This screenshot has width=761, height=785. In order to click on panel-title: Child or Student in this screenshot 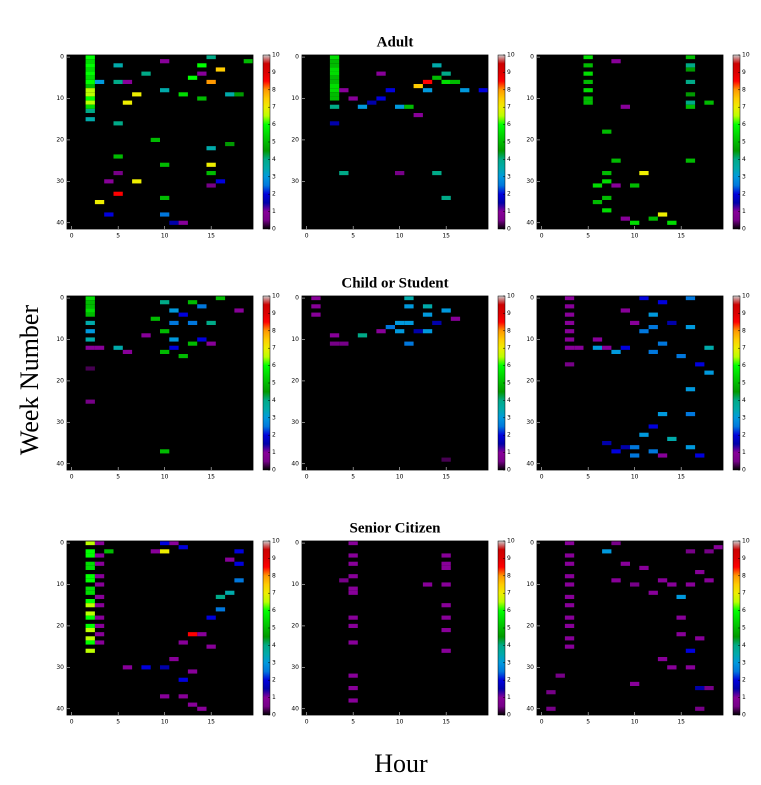, I will do `click(394, 283)`.